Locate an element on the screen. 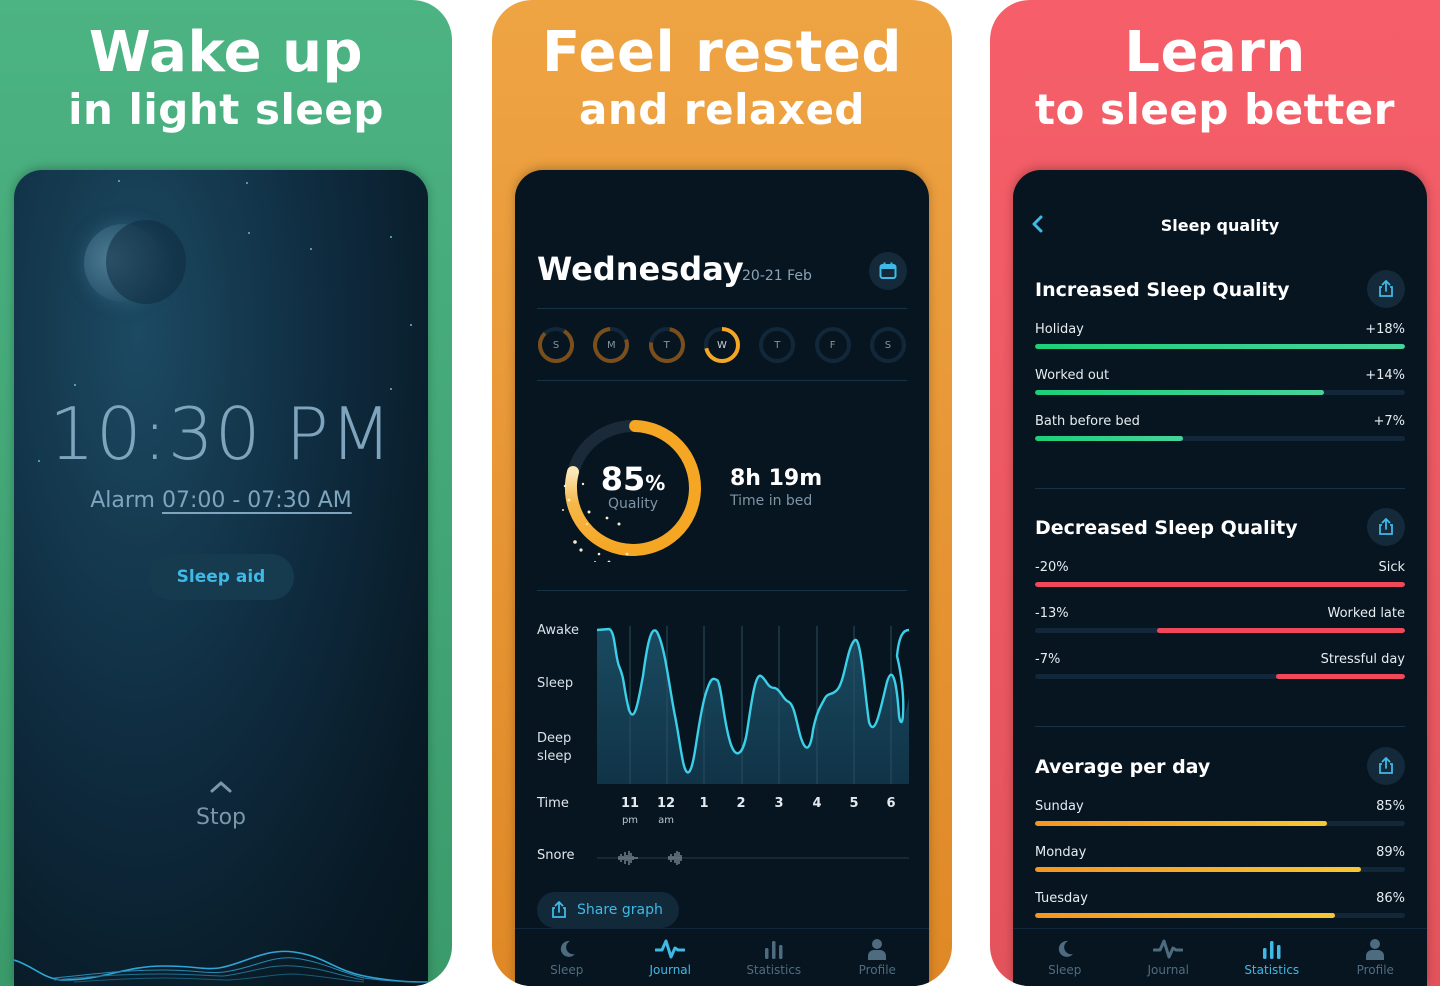 This screenshot has width=1440, height=986. factor-value: -20% is located at coordinates (1052, 567).